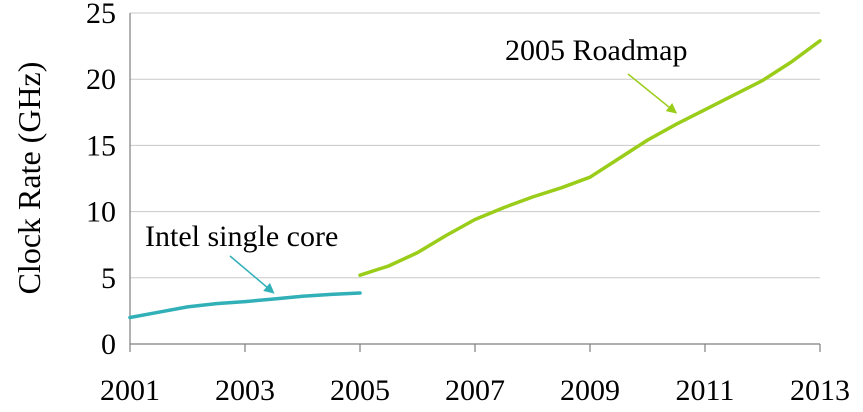  I want to click on x-tick-label: 2003, so click(245, 390).